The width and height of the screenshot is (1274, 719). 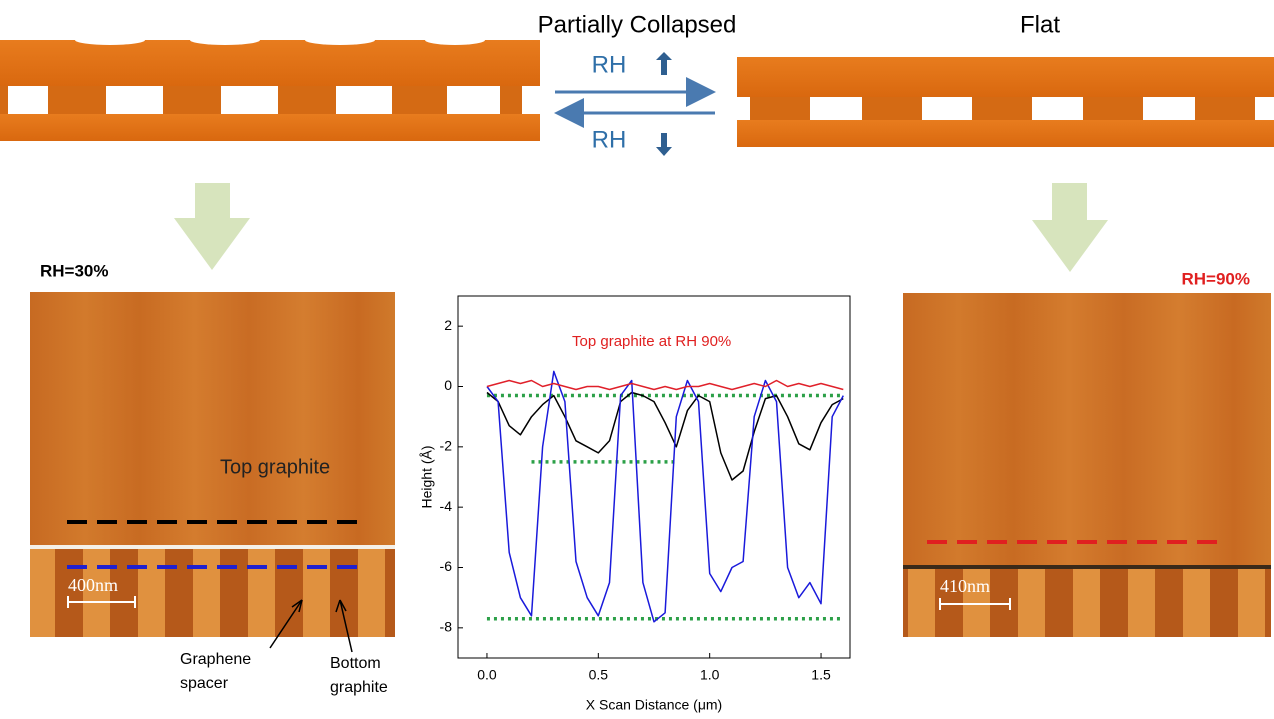 What do you see at coordinates (635, 102) in the screenshot?
I see `transition-arrows` at bounding box center [635, 102].